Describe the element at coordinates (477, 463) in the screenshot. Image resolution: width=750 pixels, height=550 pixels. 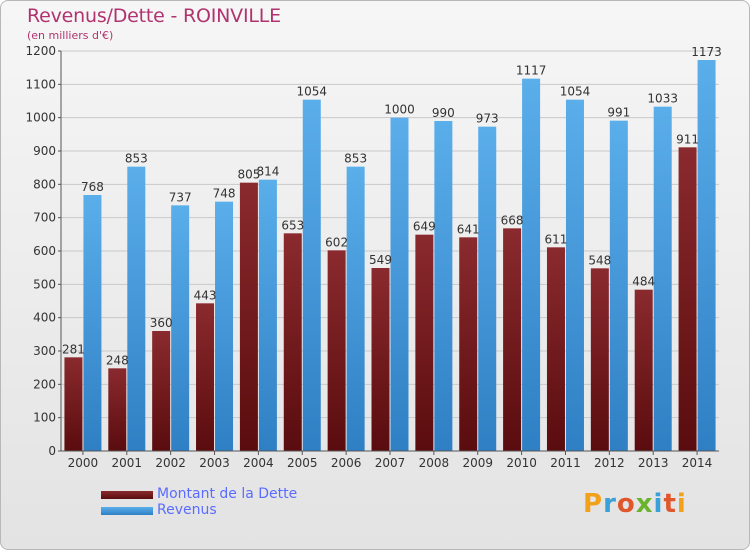
I see `x-tick-label: 2009` at that location.